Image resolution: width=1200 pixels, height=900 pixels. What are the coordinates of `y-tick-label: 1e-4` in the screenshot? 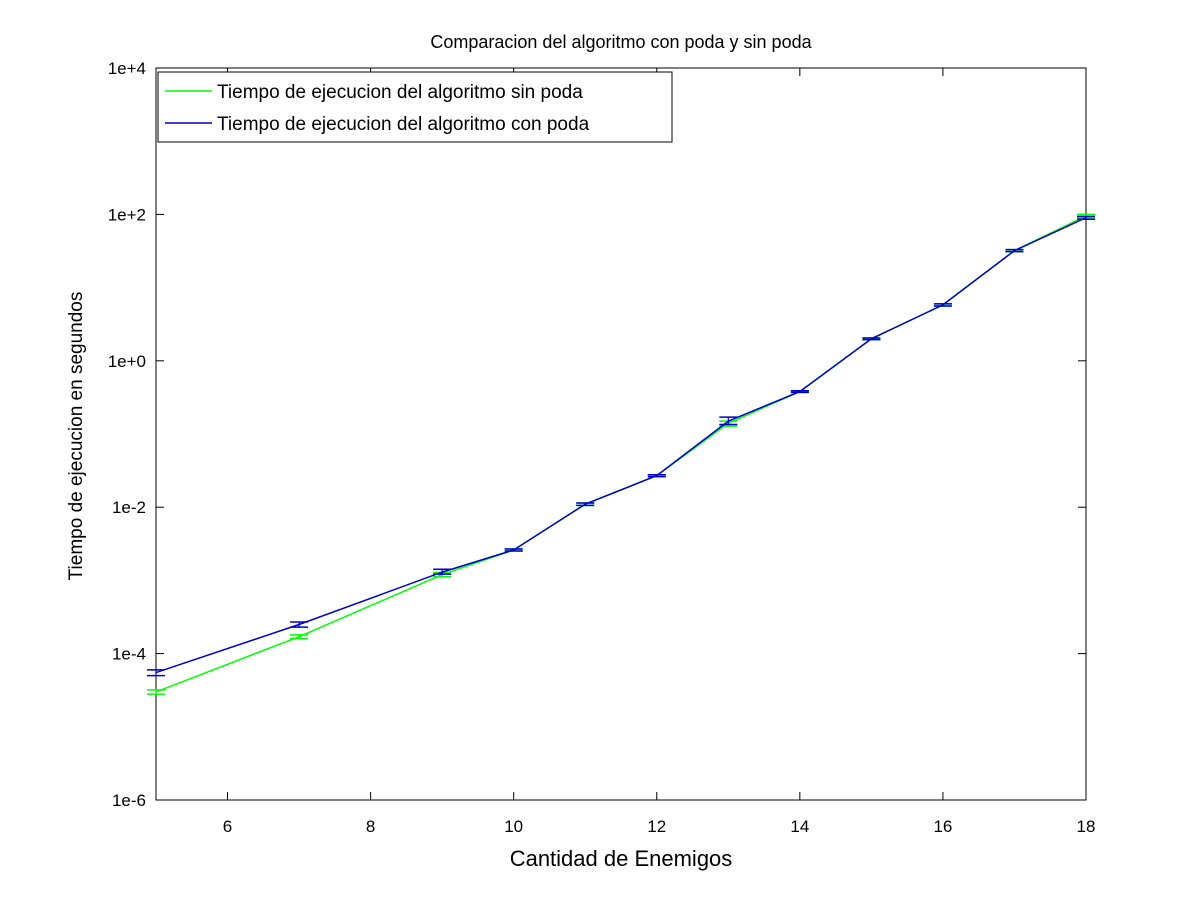 It's located at (129, 654).